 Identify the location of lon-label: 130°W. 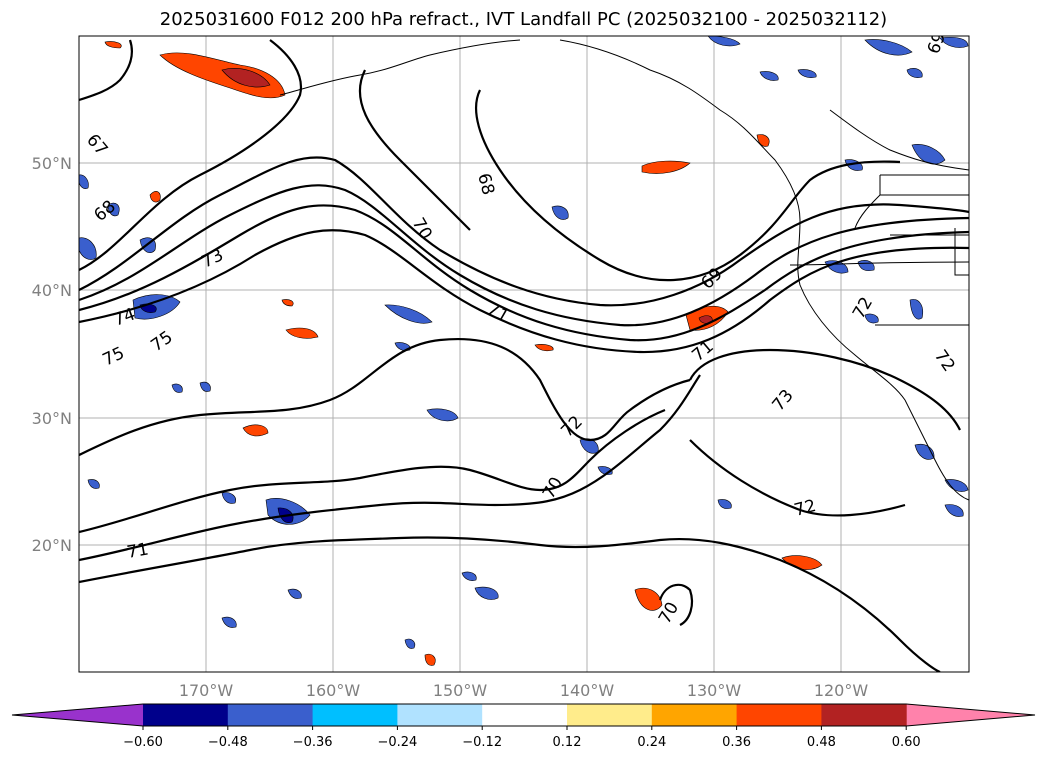
(714, 690).